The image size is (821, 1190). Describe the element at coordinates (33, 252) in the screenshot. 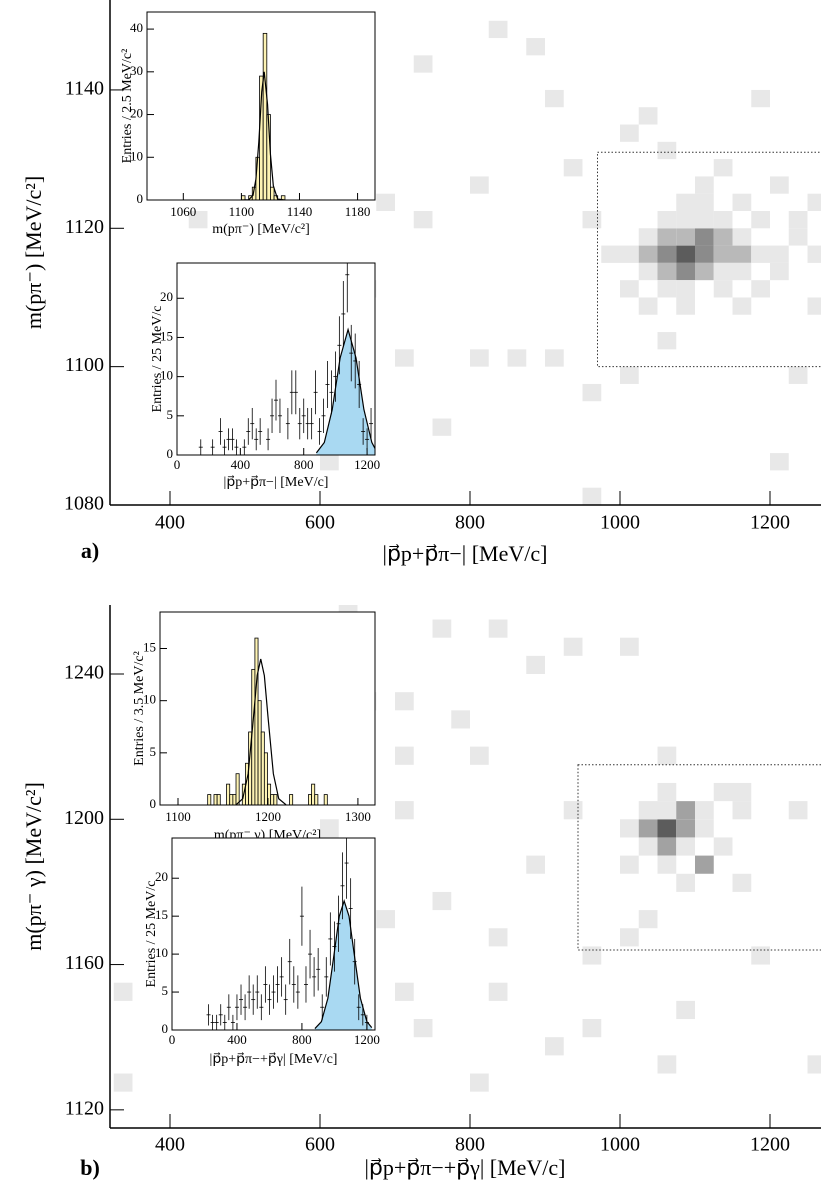

I see `y-axis-label: m(pπ⁻) [MeV/c²]` at that location.